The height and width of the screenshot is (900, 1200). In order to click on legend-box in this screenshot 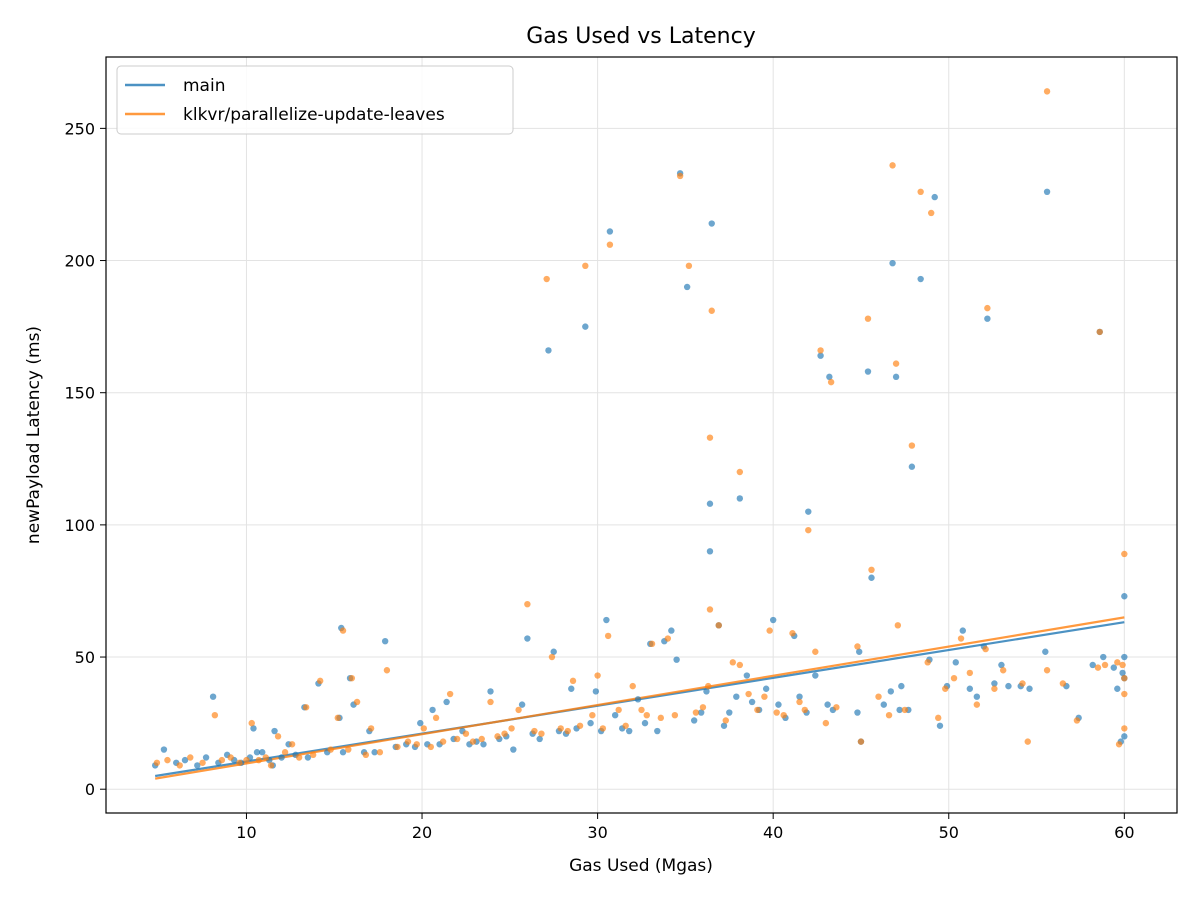, I will do `click(315, 100)`.